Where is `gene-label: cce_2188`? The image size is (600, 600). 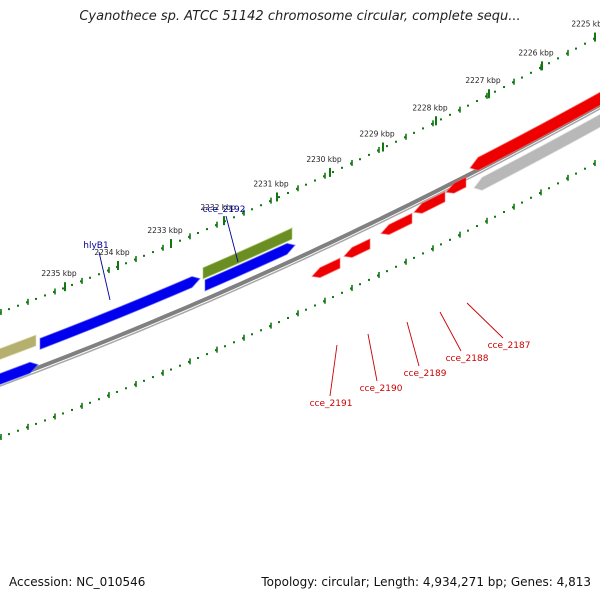
gene-label: cce_2188 is located at coordinates (464, 337).